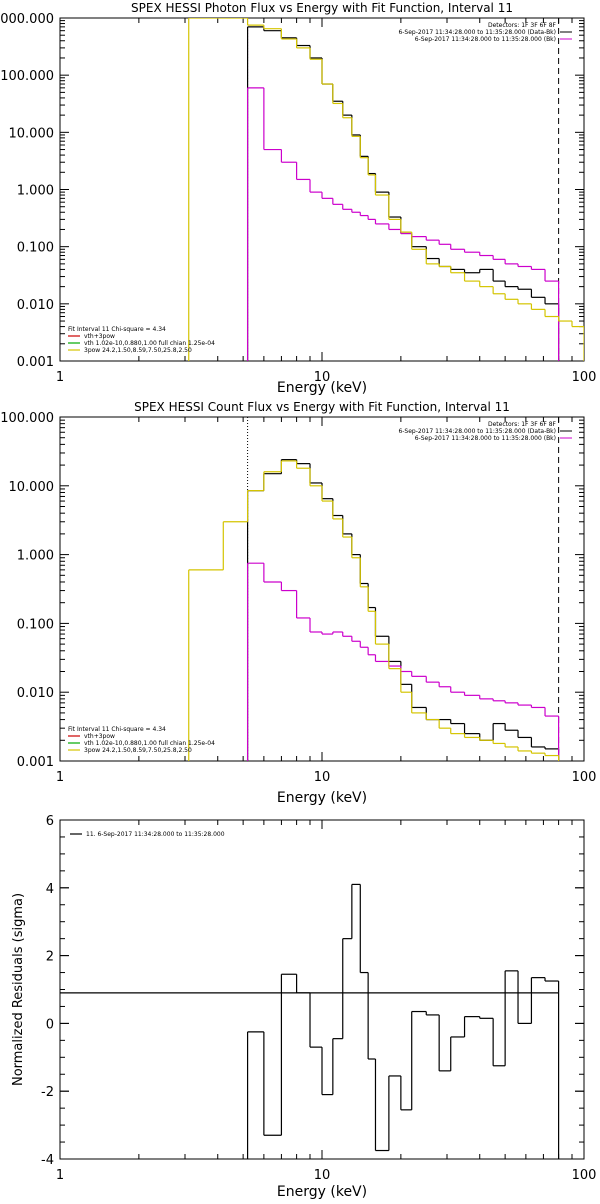 The height and width of the screenshot is (1204, 600). Describe the element at coordinates (50, 889) in the screenshot. I see `y-tick-label: 4` at that location.